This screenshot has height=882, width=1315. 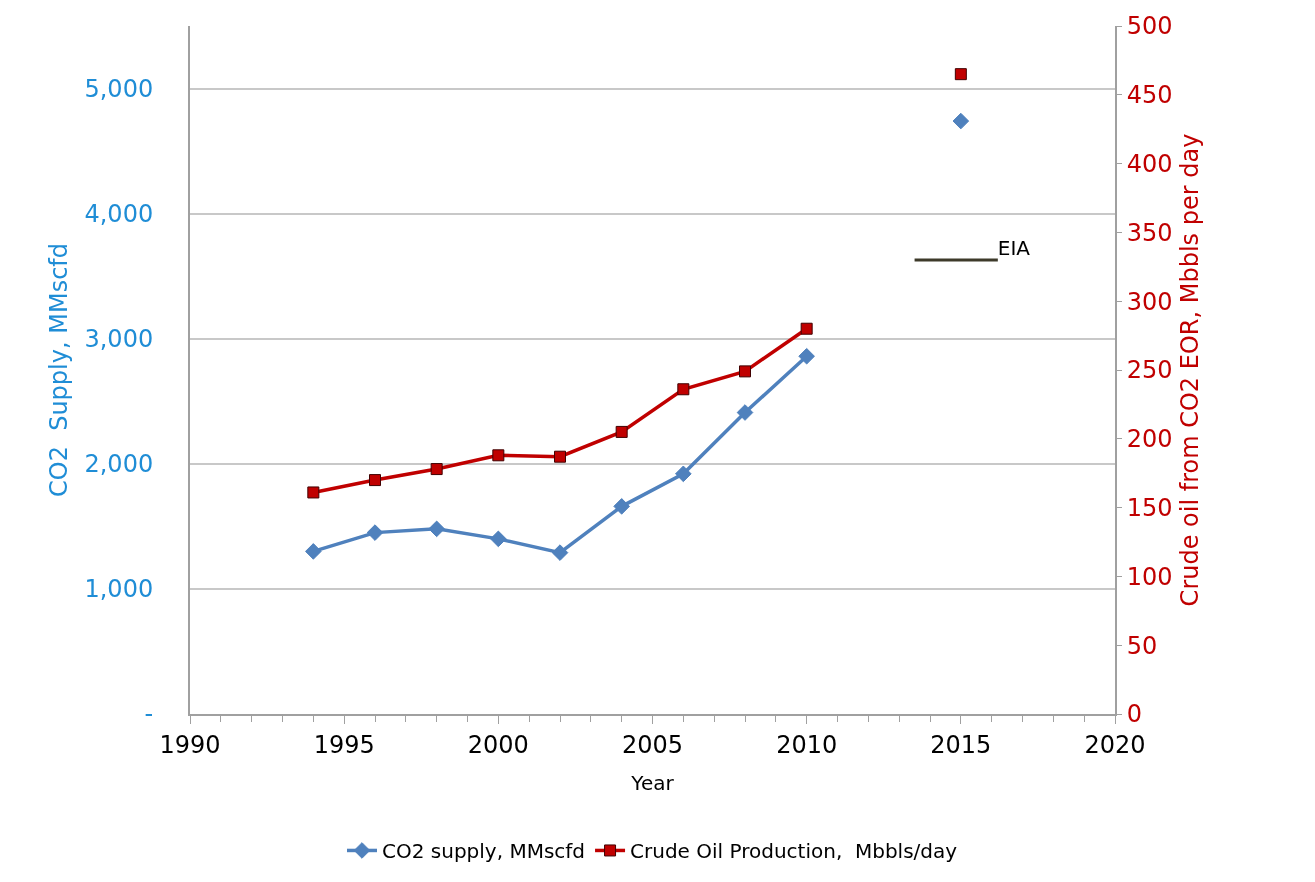 I want to click on y2-tick-label: 0, so click(x=1134, y=714).